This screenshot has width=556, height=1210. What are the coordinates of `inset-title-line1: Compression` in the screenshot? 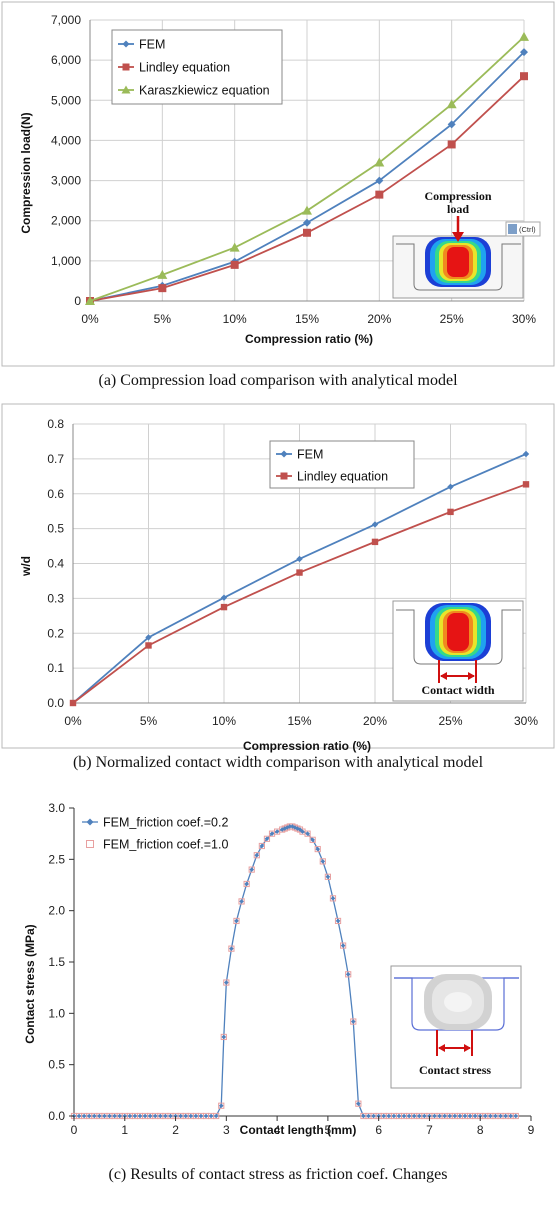 It's located at (457, 196).